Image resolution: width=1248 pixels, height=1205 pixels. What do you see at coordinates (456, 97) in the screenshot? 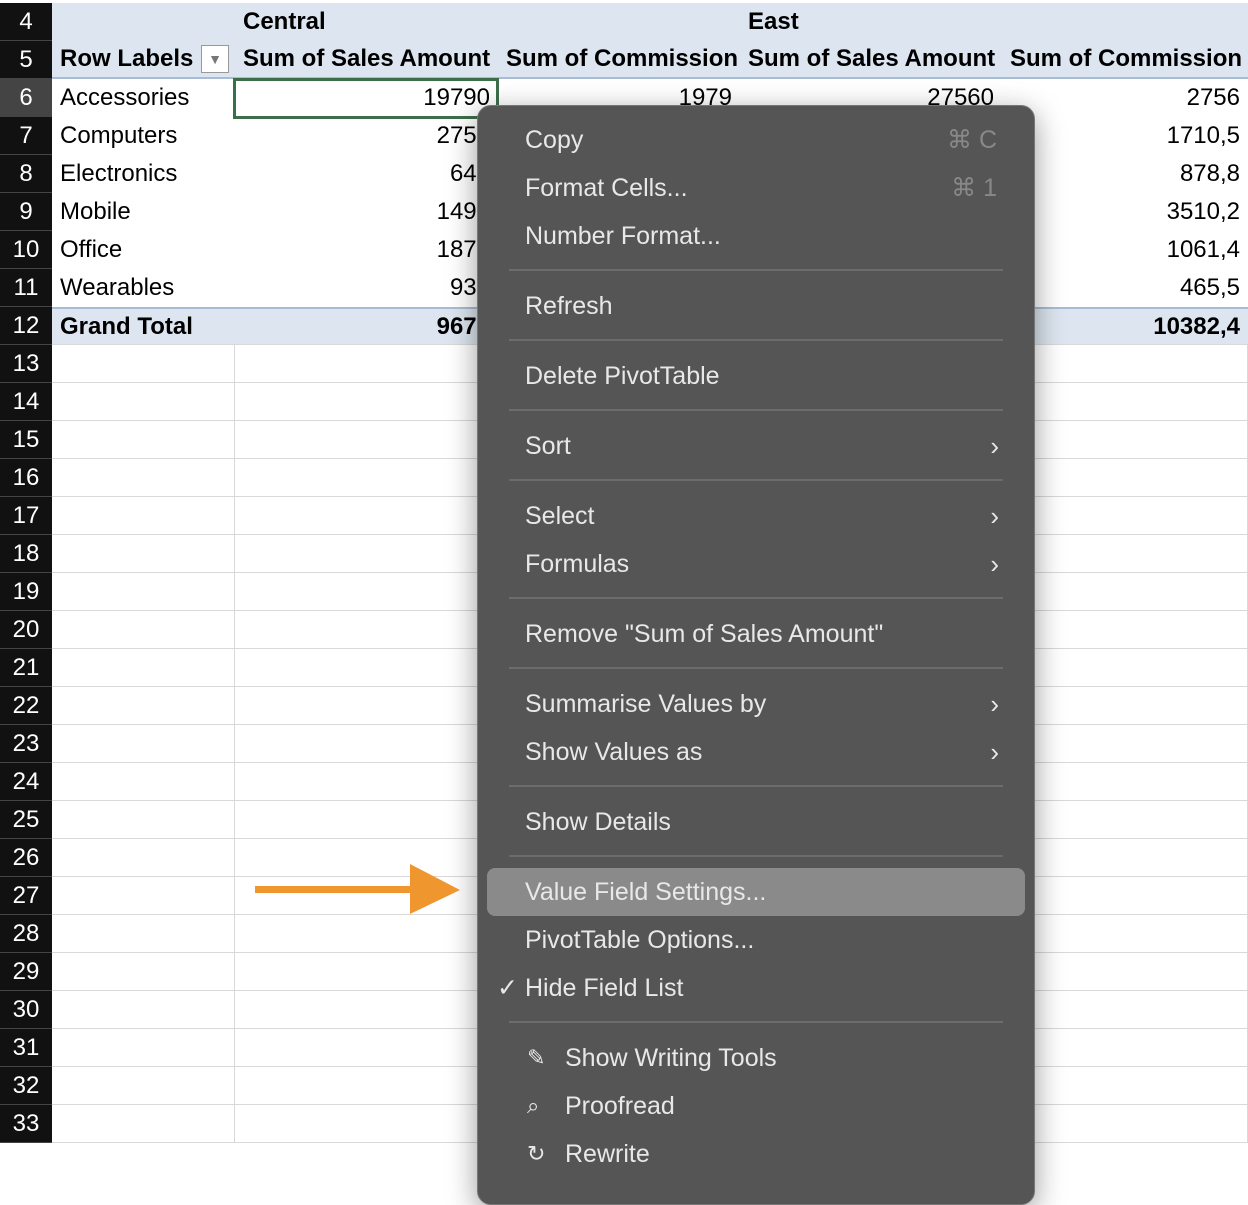
I see `value-cell: 19790` at bounding box center [456, 97].